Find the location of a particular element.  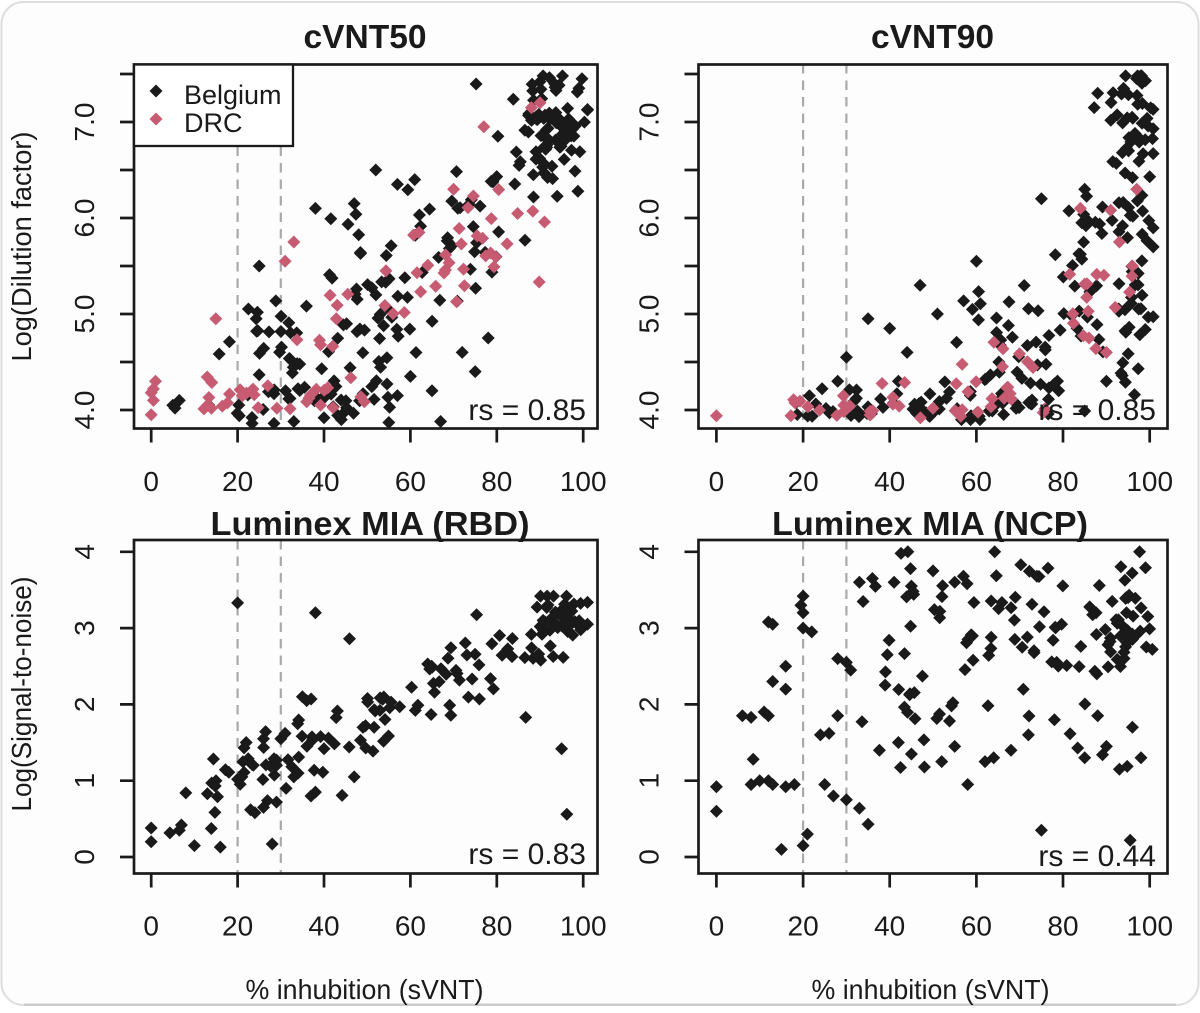

svg-text: Log(Dilution factor) is located at coordinates (21, 247).